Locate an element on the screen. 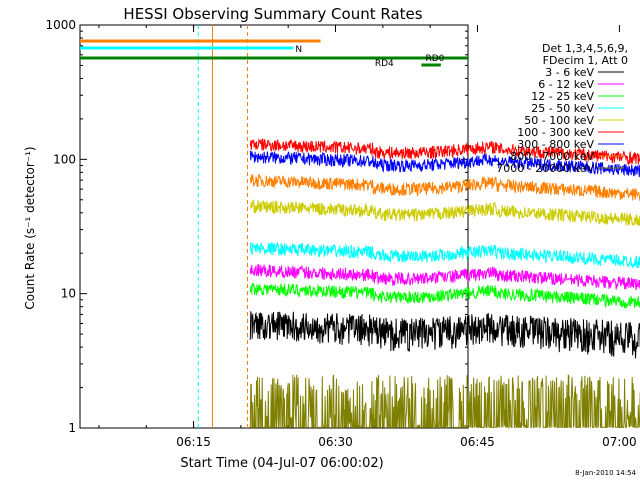  x-axis-label: Start Time (04-Jul-07 06:00:02) is located at coordinates (281, 463).